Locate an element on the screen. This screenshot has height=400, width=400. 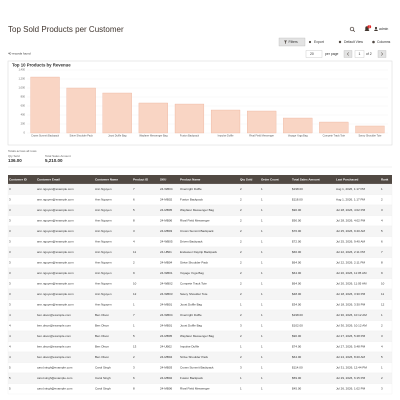
table-cell: Savvy Shoulder Tote is located at coordinates (194, 294).